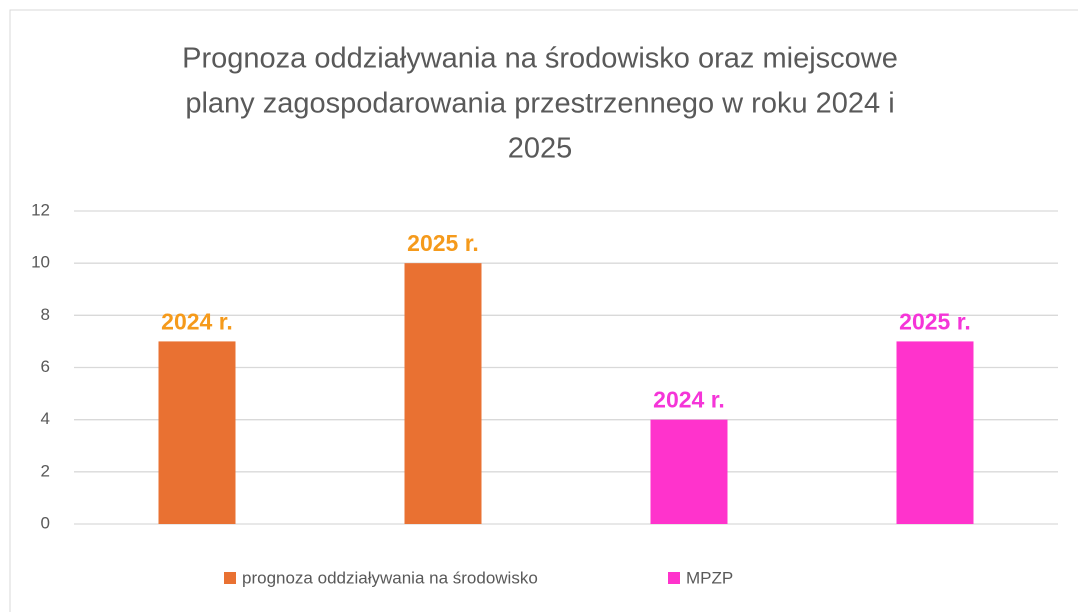 This screenshot has width=1078, height=612. I want to click on legend-label: MPZP, so click(709, 577).